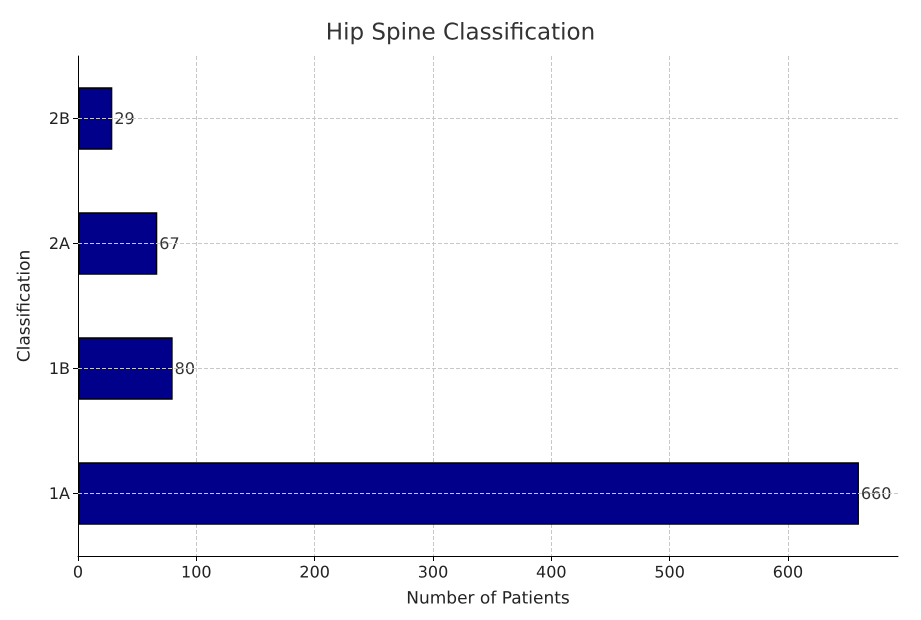 Image resolution: width=921 pixels, height=620 pixels. I want to click on y-axis-title: Classification, so click(24, 306).